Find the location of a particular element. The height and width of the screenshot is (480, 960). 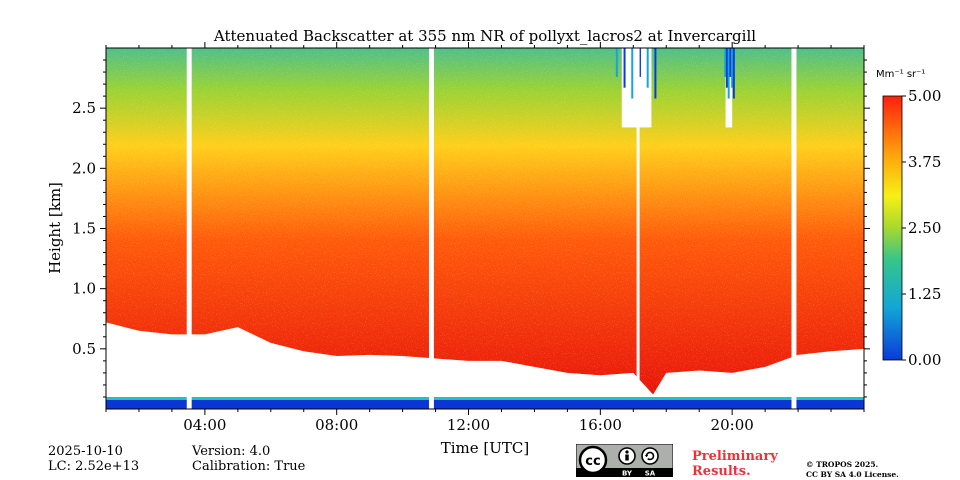

y-tick-label: 1.5 is located at coordinates (84, 229).